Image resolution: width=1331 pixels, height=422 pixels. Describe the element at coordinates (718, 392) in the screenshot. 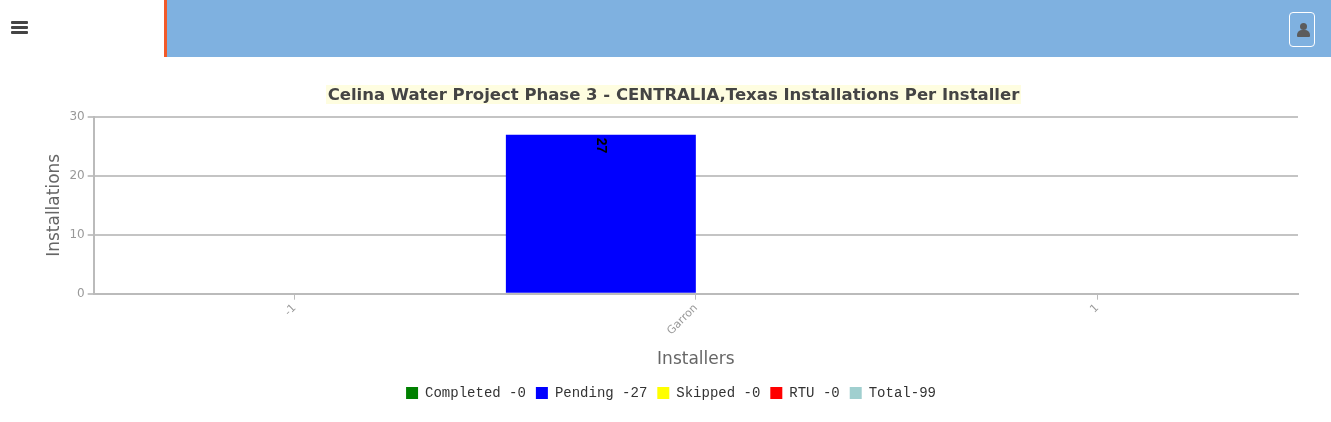

I see `legend-label: Skipped -0` at that location.